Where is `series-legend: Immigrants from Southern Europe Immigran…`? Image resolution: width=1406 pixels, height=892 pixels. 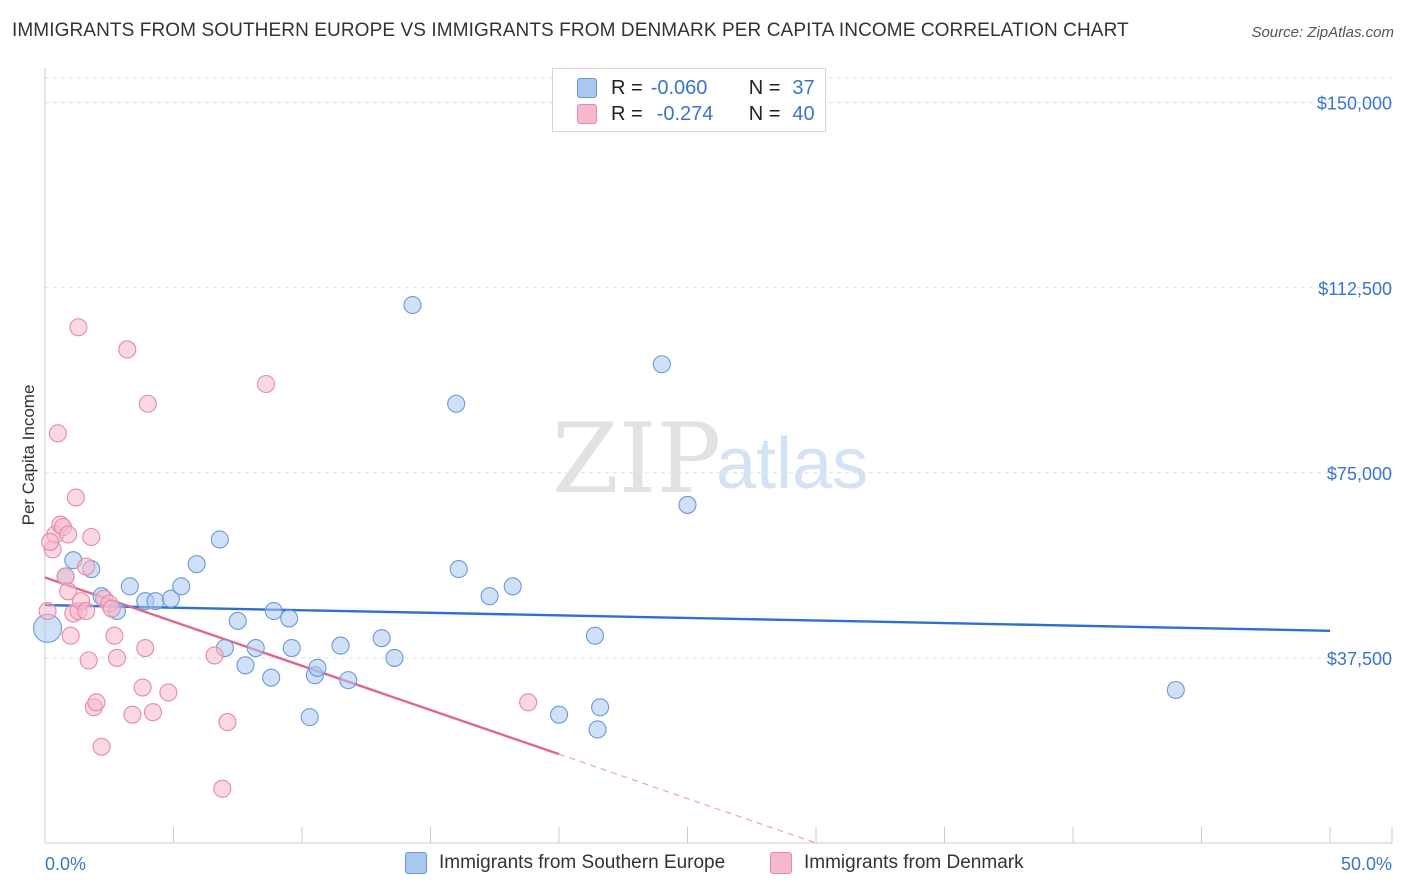 series-legend: Immigrants from Southern Europe Immigran… is located at coordinates (703, 864).